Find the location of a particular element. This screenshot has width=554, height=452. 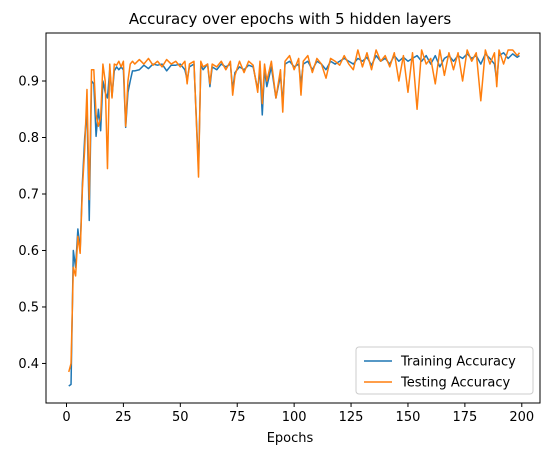

y-tick-label: 0.6 is located at coordinates (28, 251).